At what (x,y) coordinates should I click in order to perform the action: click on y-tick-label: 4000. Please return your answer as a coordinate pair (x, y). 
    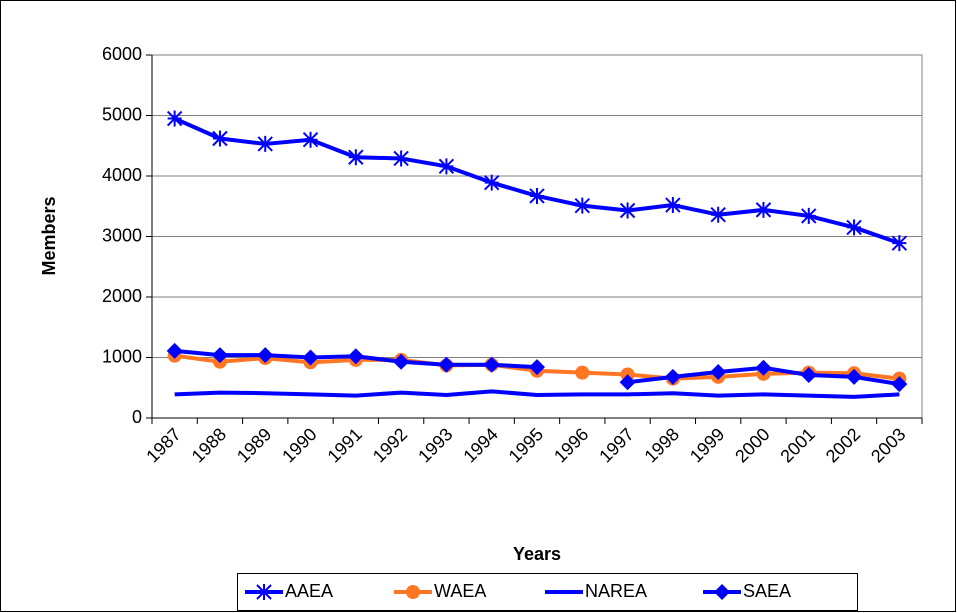
    Looking at the image, I should click on (122, 175).